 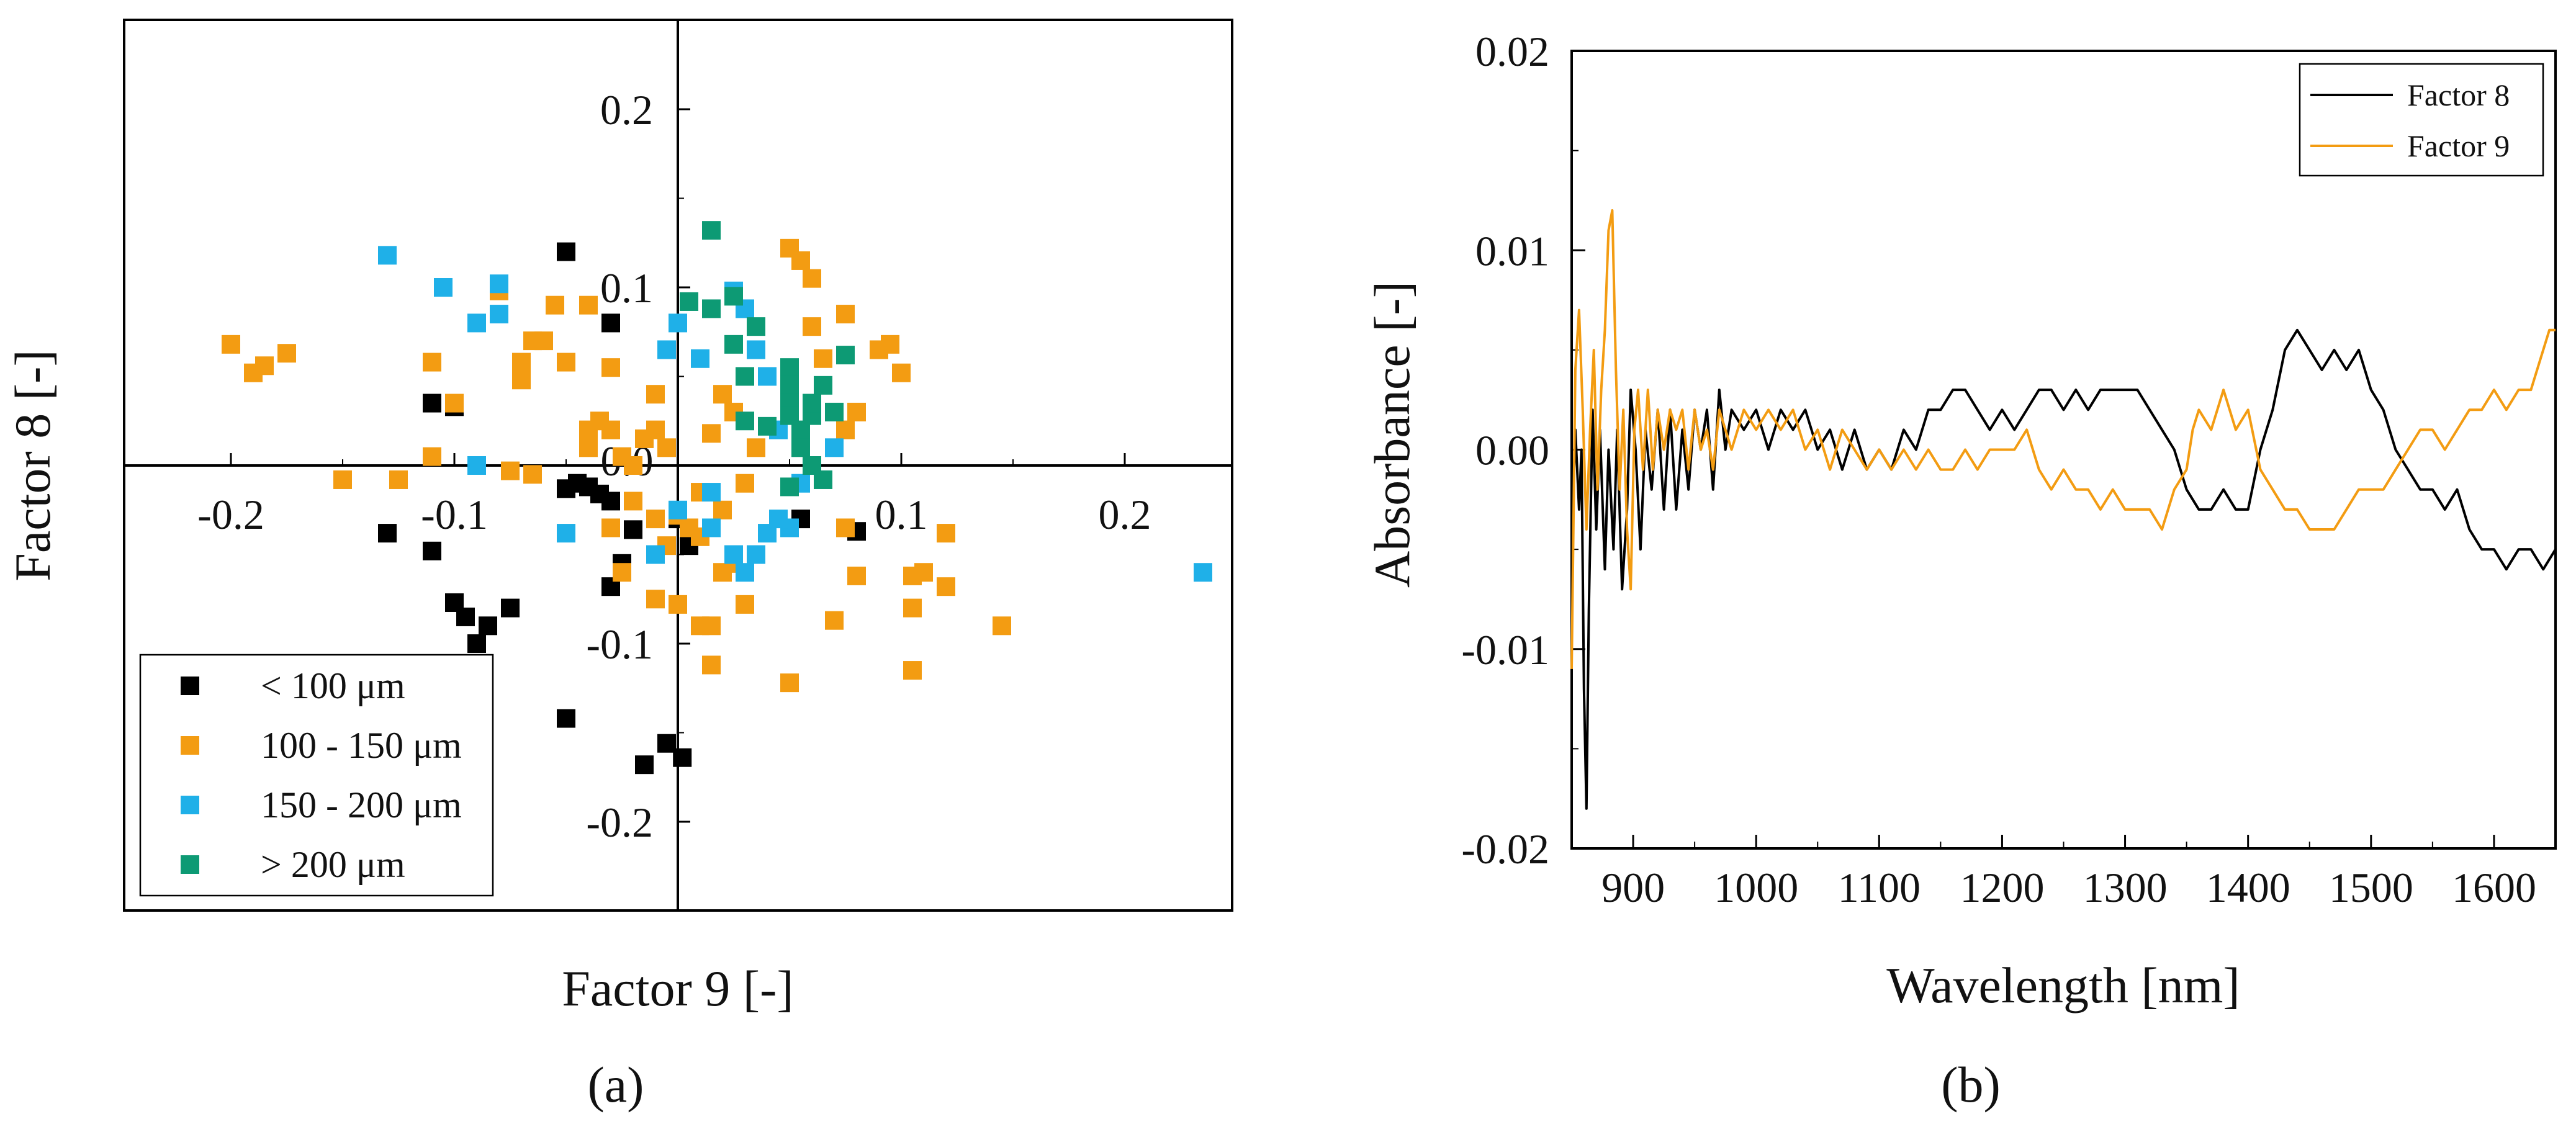 I want to click on spectra-legend-label: Factor 9, so click(x=2458, y=145).